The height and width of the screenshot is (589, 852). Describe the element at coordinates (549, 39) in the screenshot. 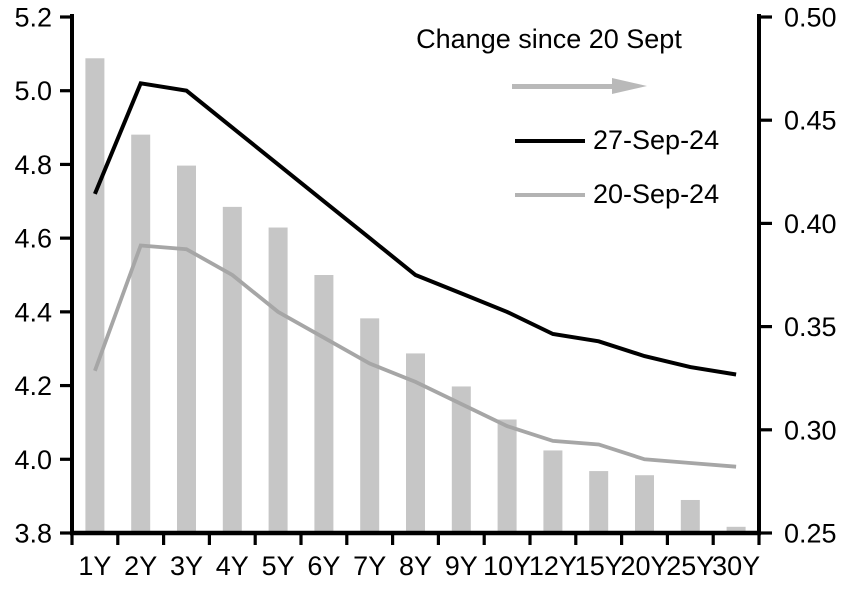

I see `legend-title: Change since 20 Sept` at that location.